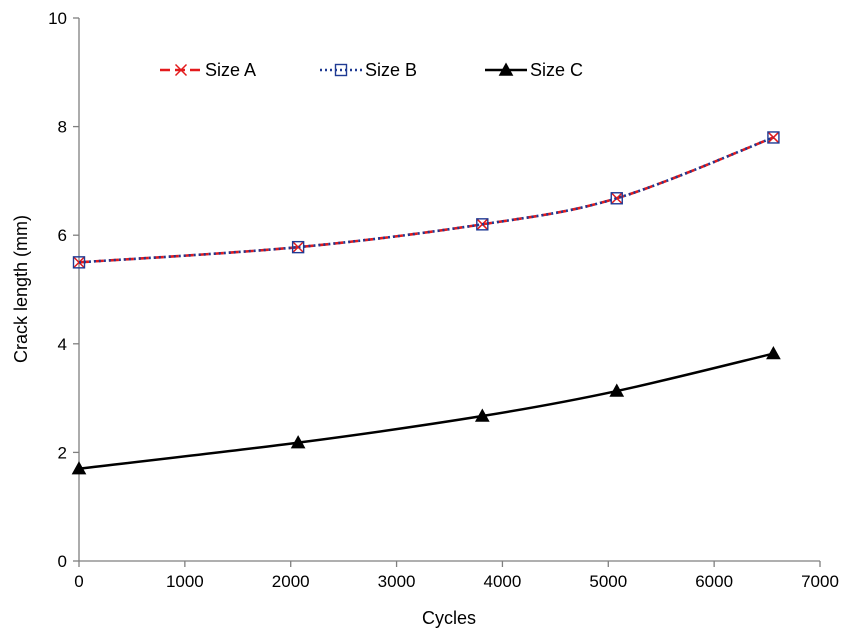 This screenshot has width=845, height=632. Describe the element at coordinates (397, 581) in the screenshot. I see `x-tick-label: 3000` at that location.